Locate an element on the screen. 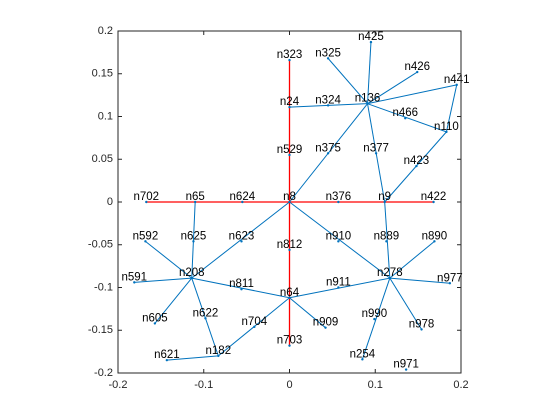 Image resolution: width=560 pixels, height=420 pixels. node-label: n624 is located at coordinates (243, 197).